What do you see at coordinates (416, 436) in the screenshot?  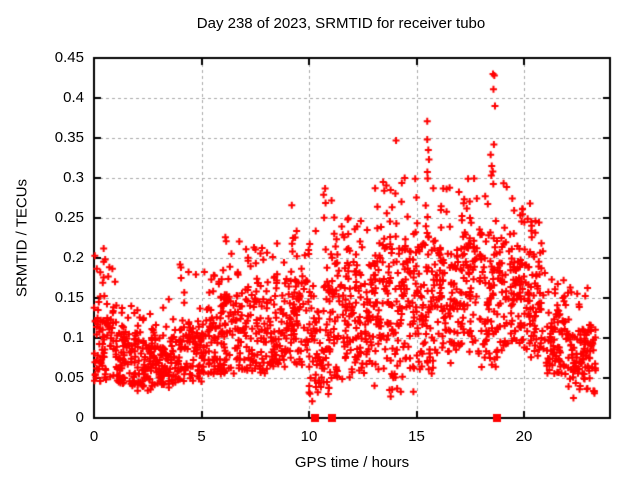 I see `x-tick-label: 15` at bounding box center [416, 436].